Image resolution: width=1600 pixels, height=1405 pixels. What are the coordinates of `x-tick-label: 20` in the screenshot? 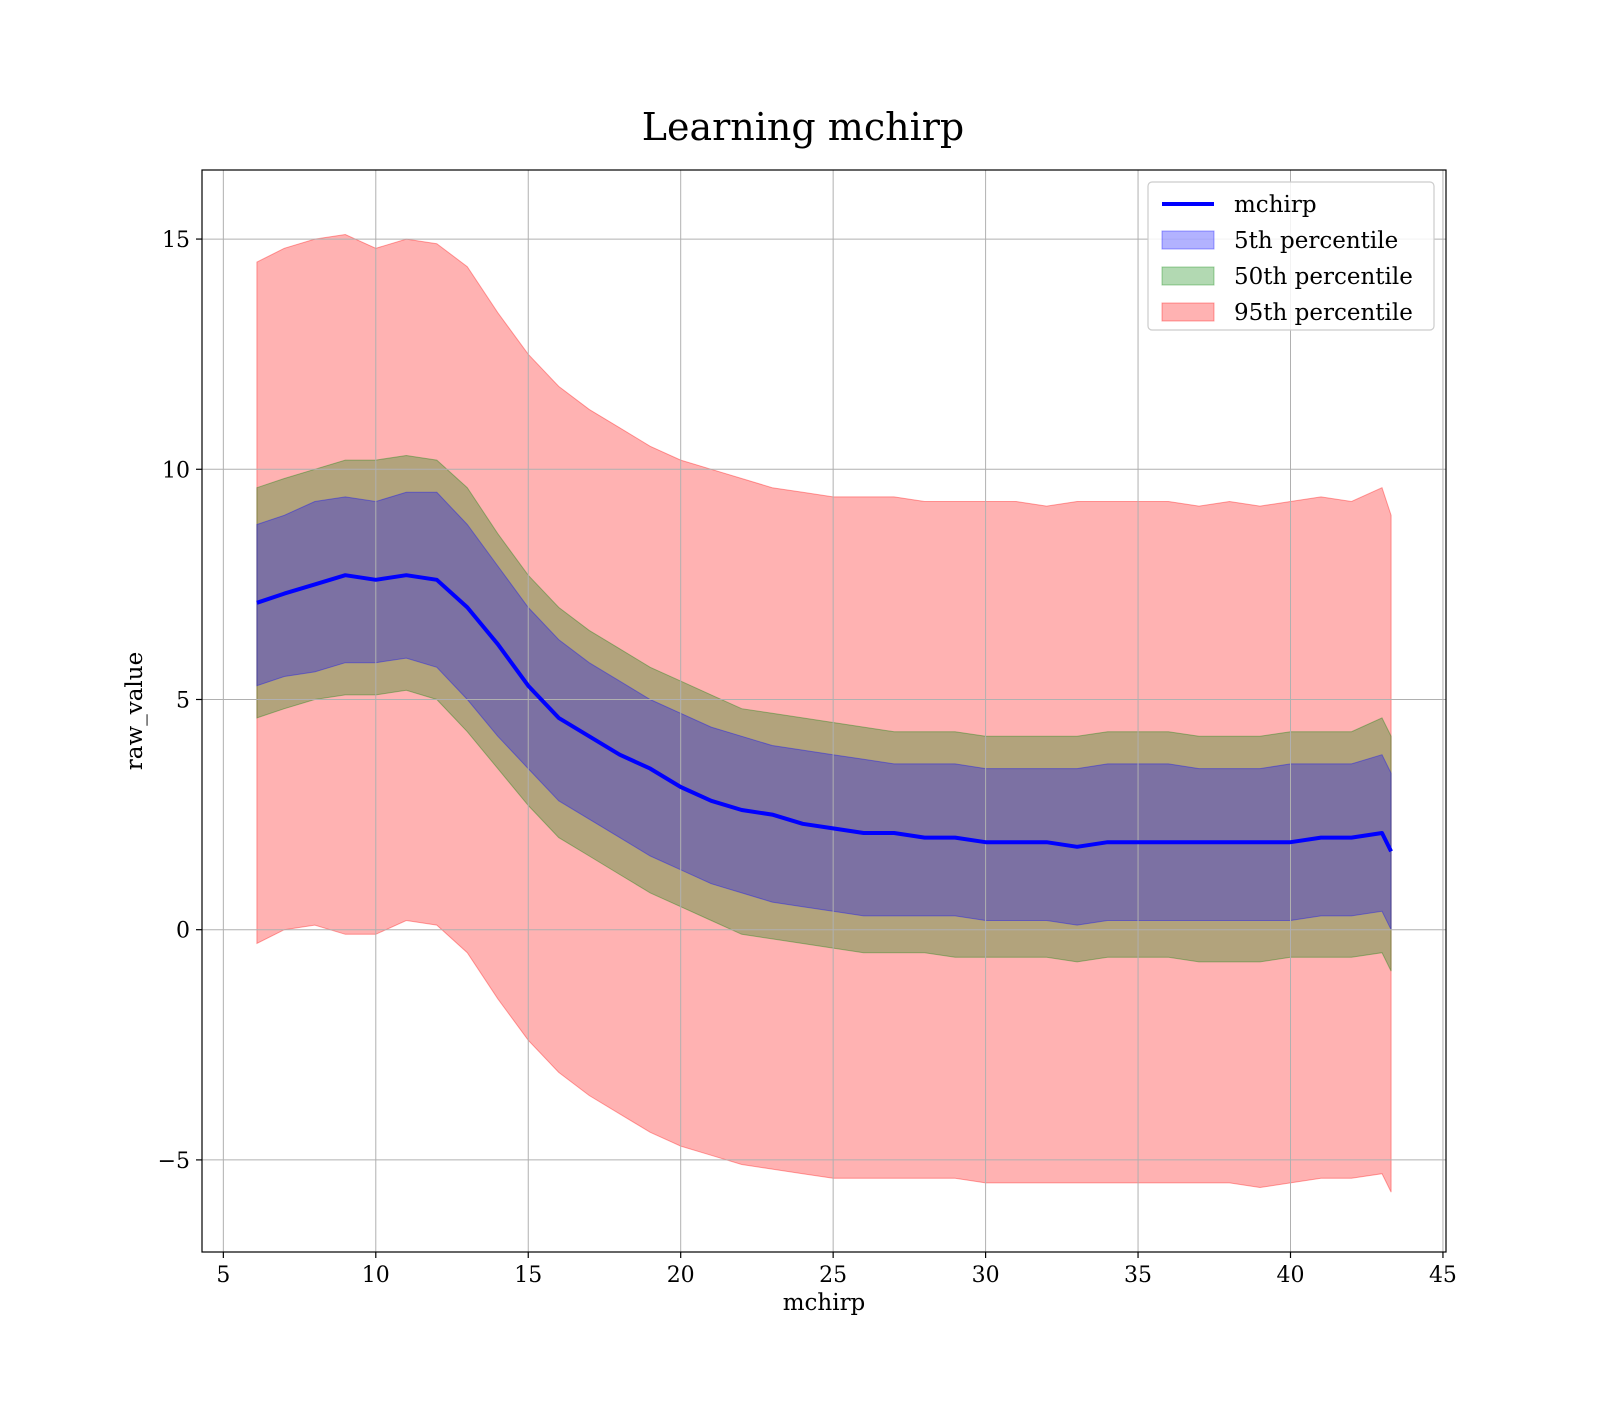 It's located at (681, 1275).